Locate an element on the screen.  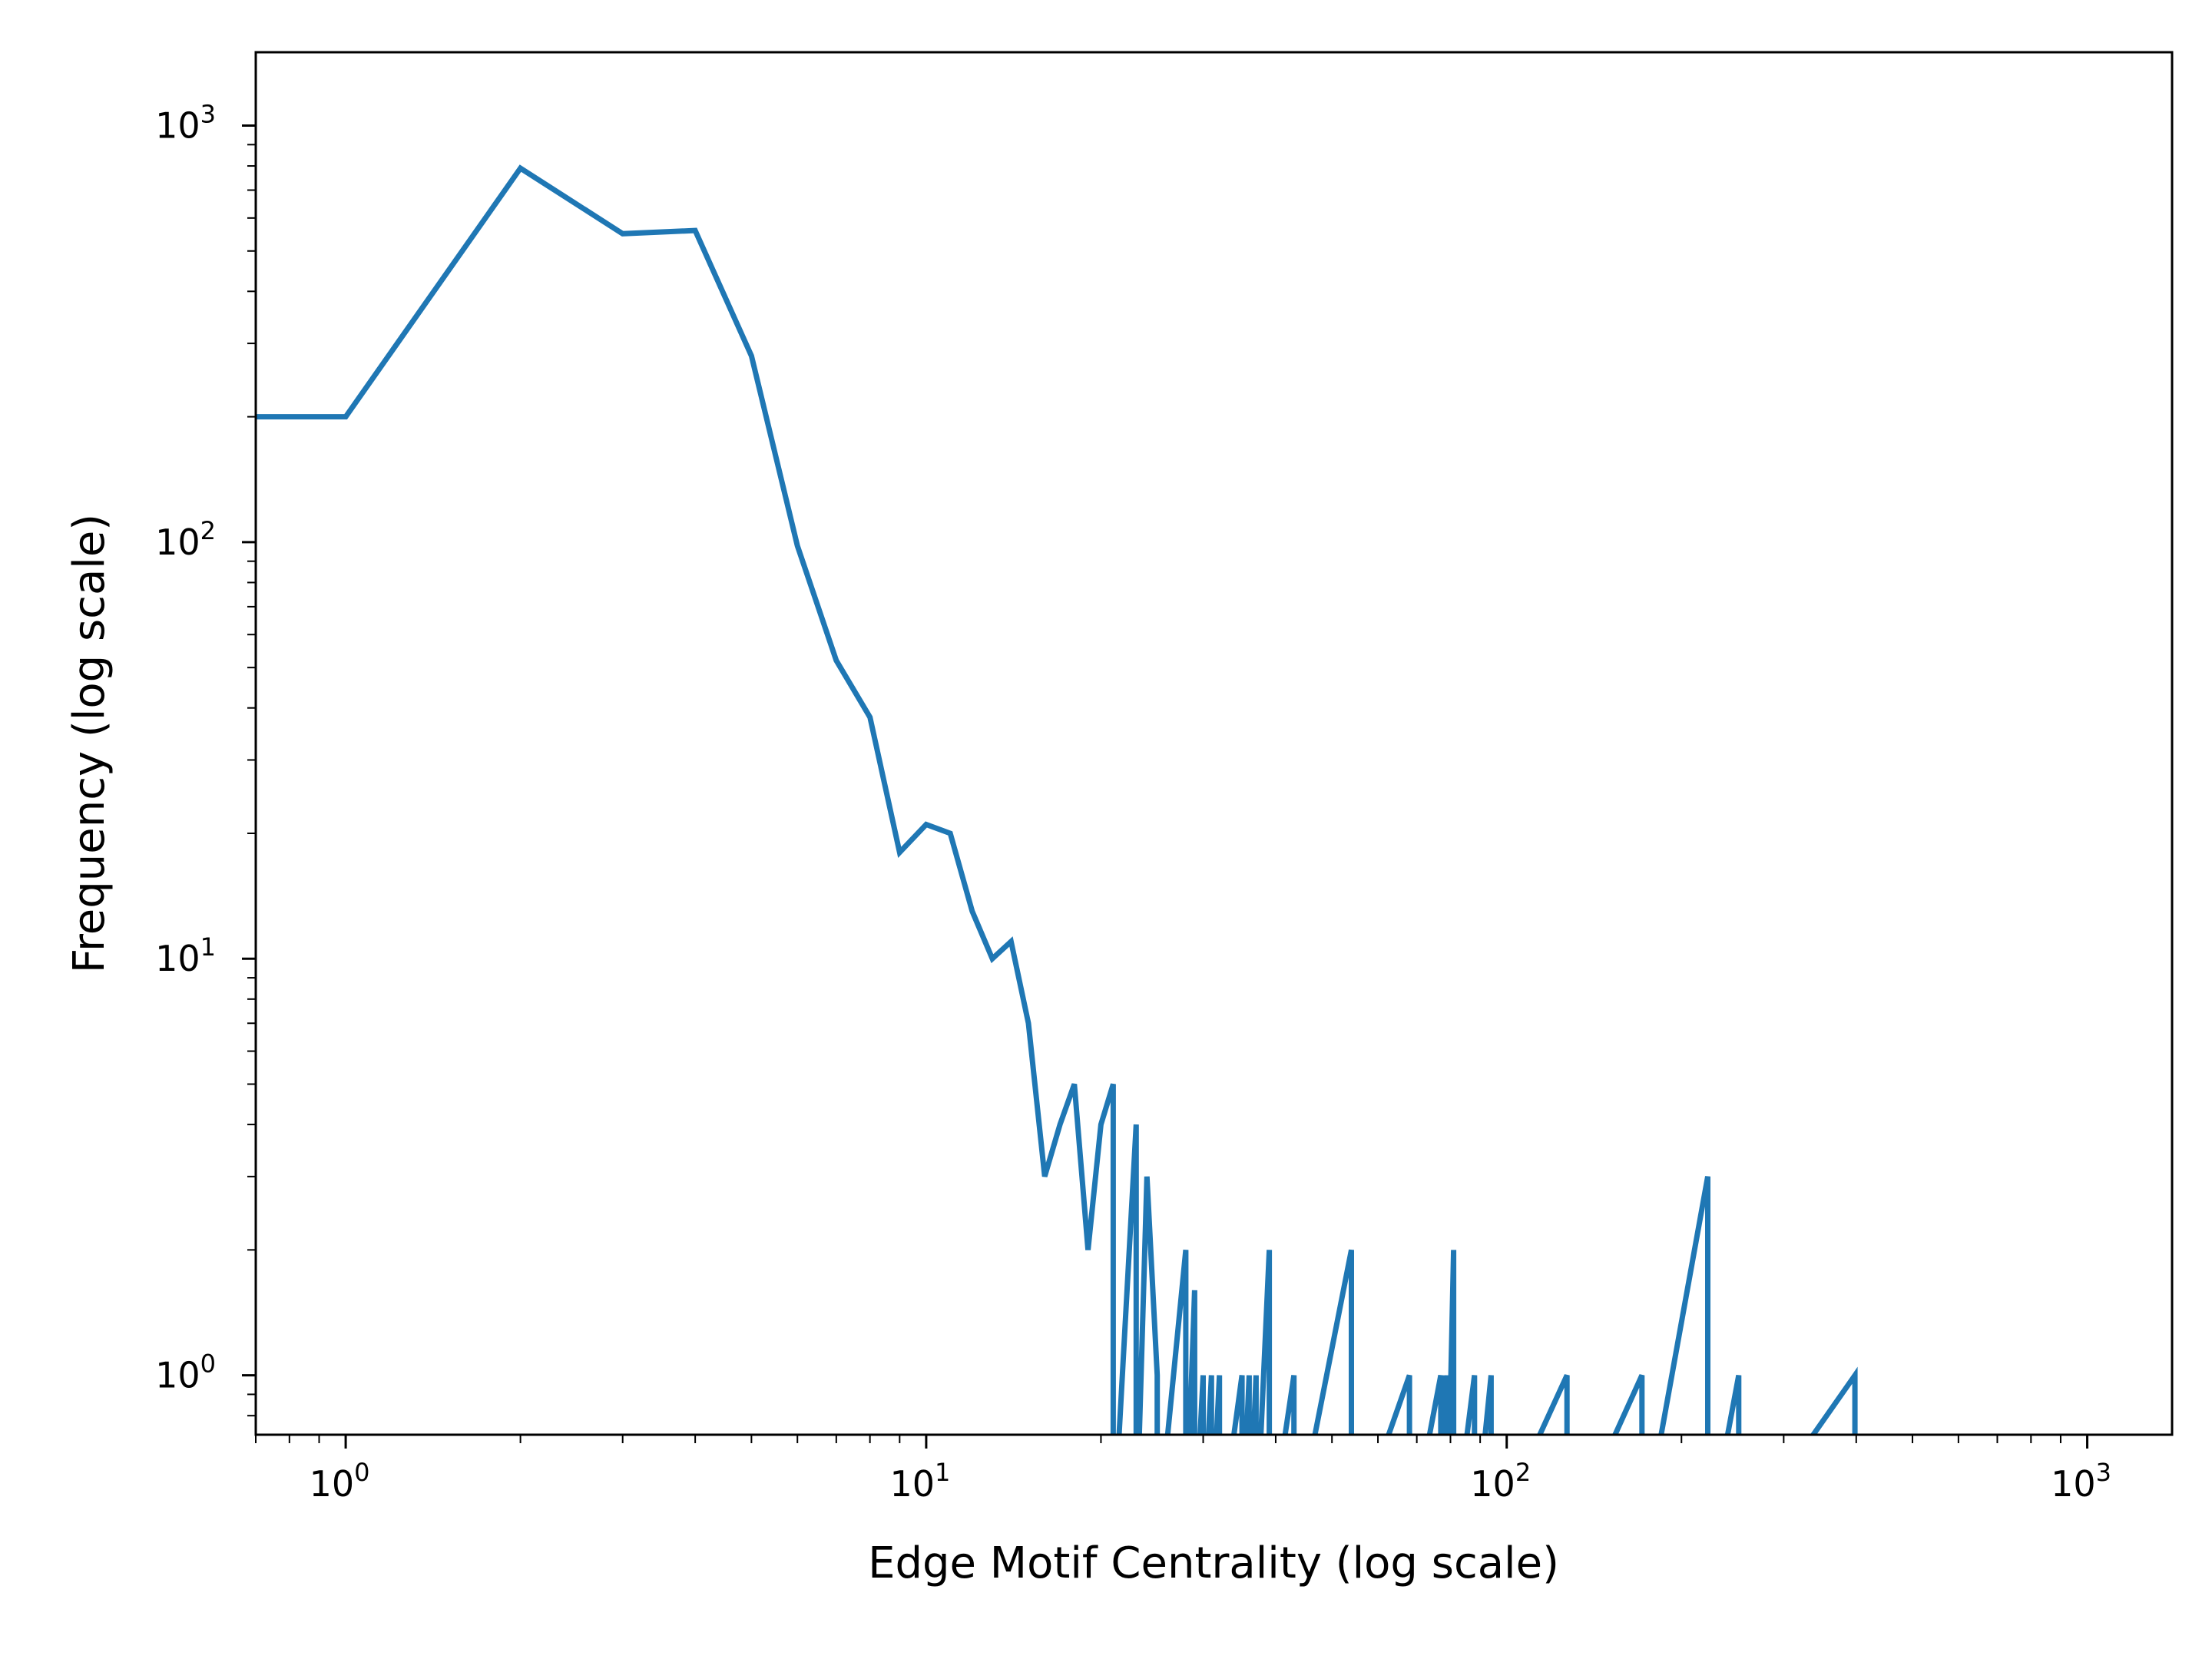
x-tick-label: 10⁰ is located at coordinates (340, 1481).